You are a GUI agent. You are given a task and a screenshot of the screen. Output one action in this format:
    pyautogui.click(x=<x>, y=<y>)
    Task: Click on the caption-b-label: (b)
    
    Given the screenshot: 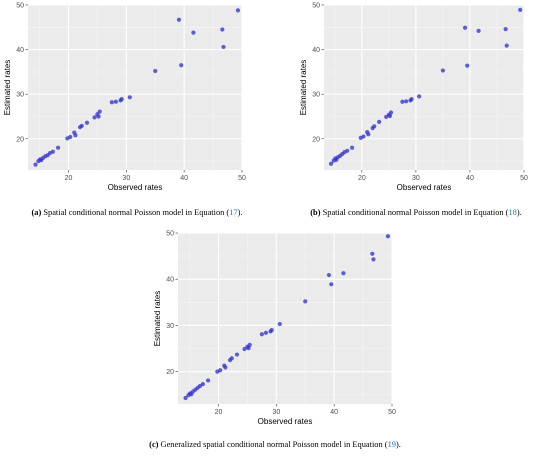 What is the action you would take?
    pyautogui.click(x=315, y=212)
    